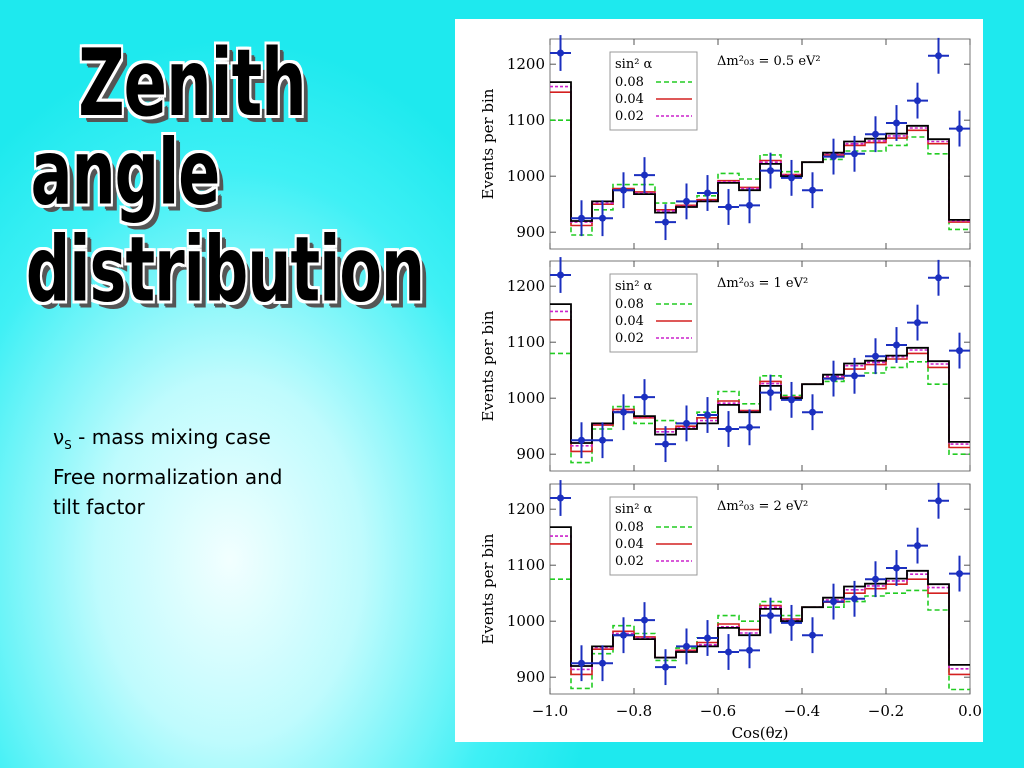 Image resolution: width=1024 pixels, height=768 pixels. I want to click on x-axis-label: Cos(θz), so click(760, 733).